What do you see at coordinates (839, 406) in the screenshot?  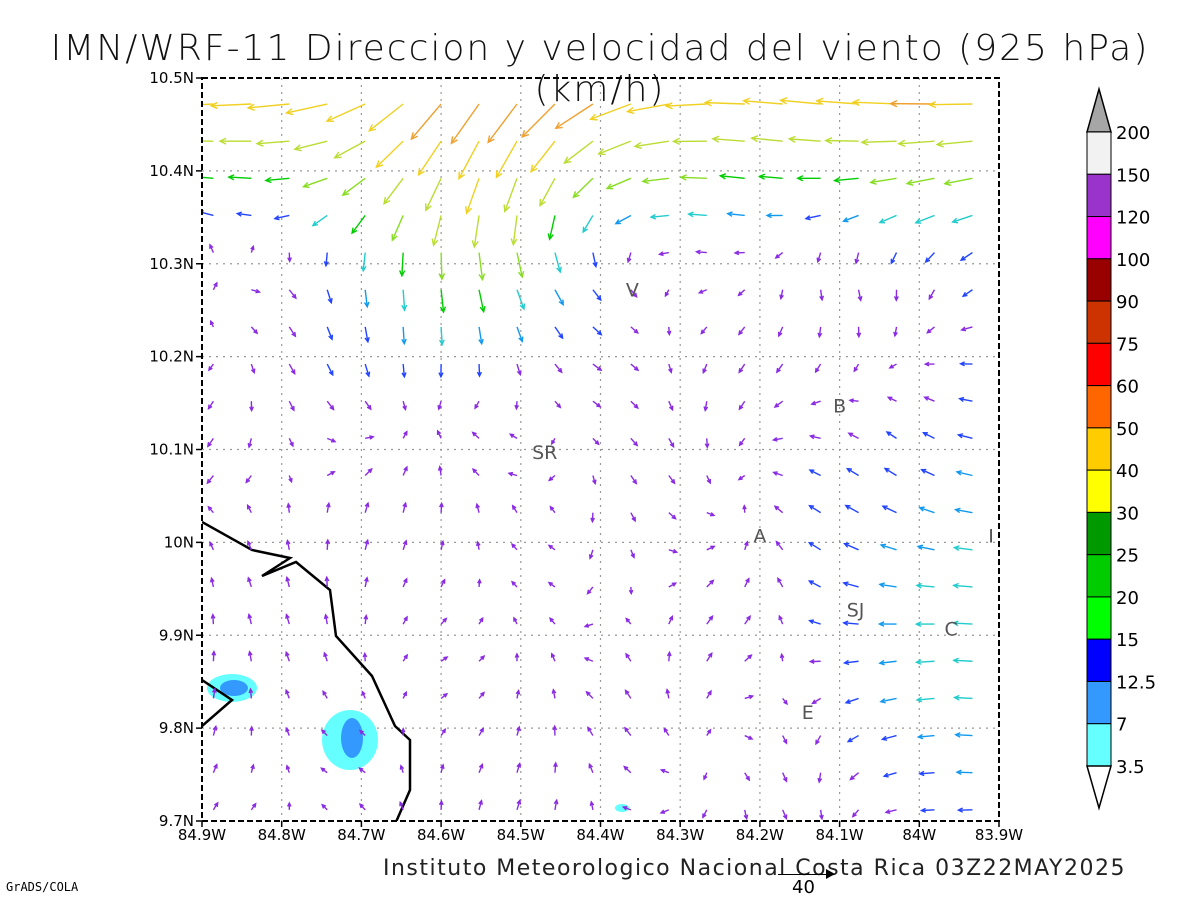 I see `site-label-b: B` at bounding box center [839, 406].